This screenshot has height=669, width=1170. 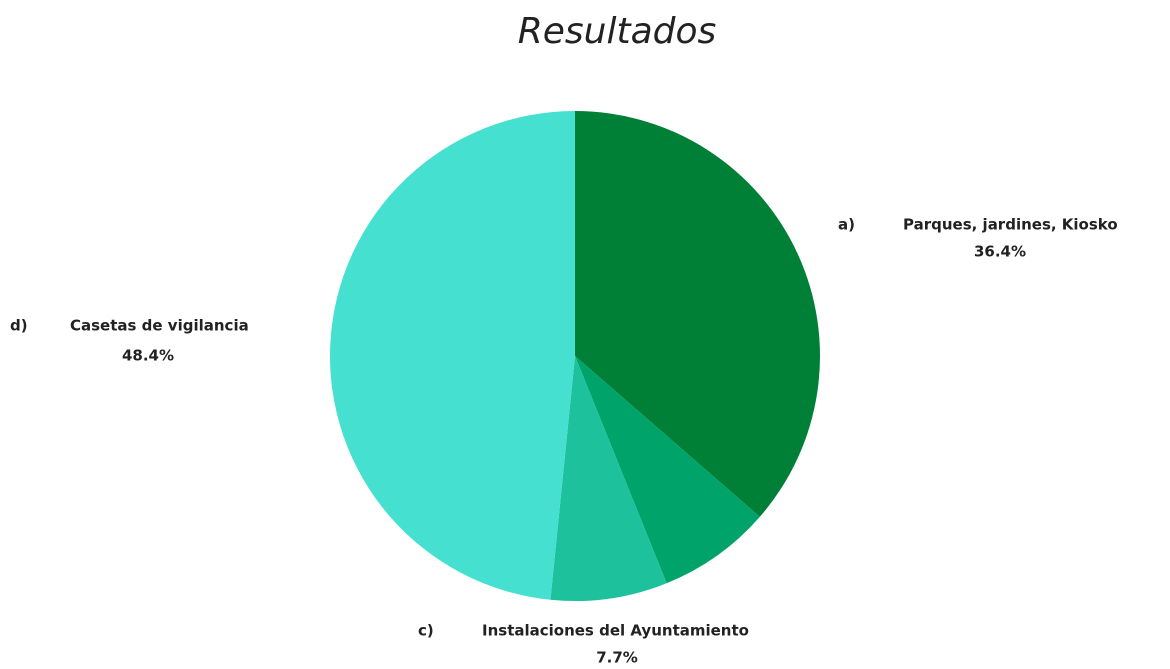 I want to click on slice-value: 48.4%, so click(x=148, y=356).